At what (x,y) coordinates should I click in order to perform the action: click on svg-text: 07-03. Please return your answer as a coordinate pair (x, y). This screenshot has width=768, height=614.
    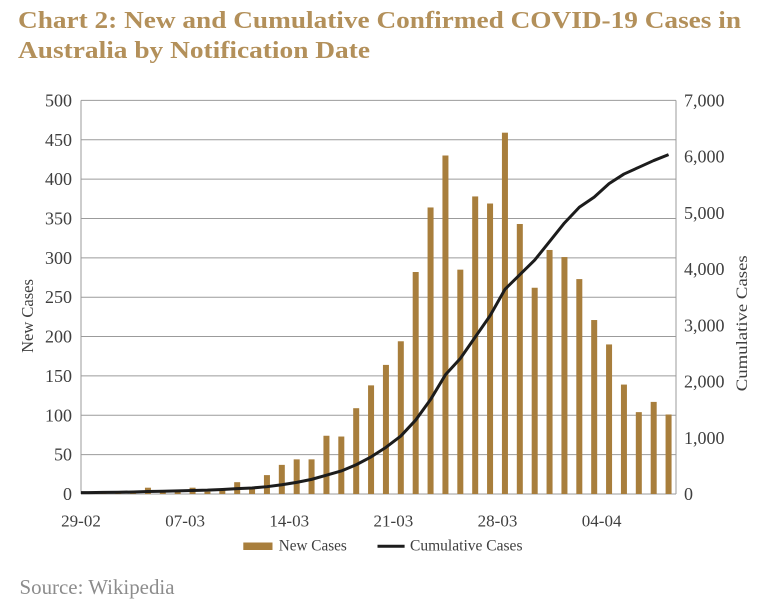
    Looking at the image, I should click on (185, 521).